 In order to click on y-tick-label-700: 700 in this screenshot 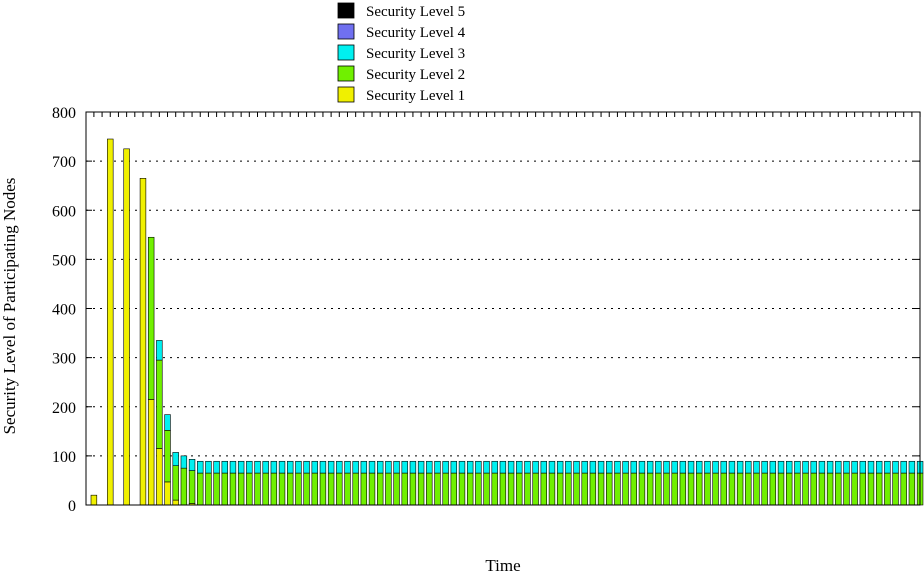, I will do `click(64, 162)`.